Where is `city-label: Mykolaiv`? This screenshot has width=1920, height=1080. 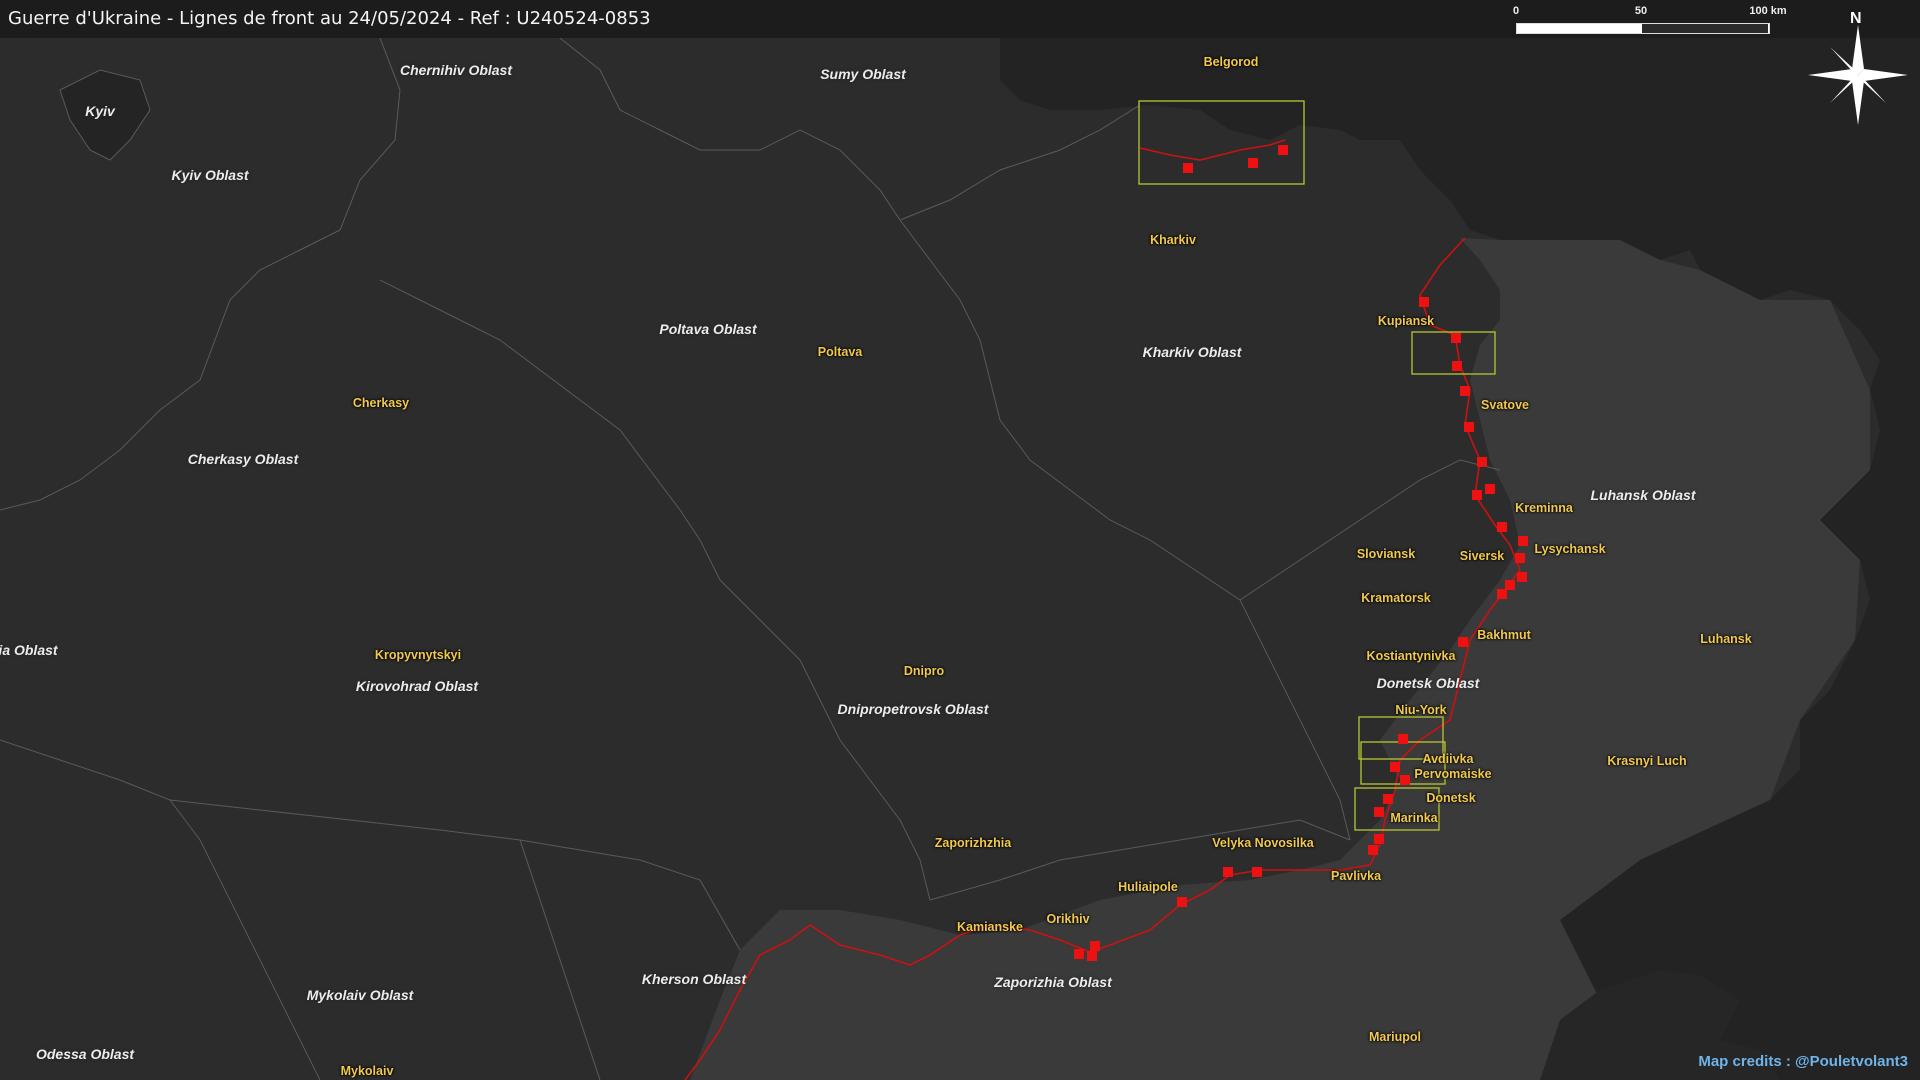 city-label: Mykolaiv is located at coordinates (367, 1071).